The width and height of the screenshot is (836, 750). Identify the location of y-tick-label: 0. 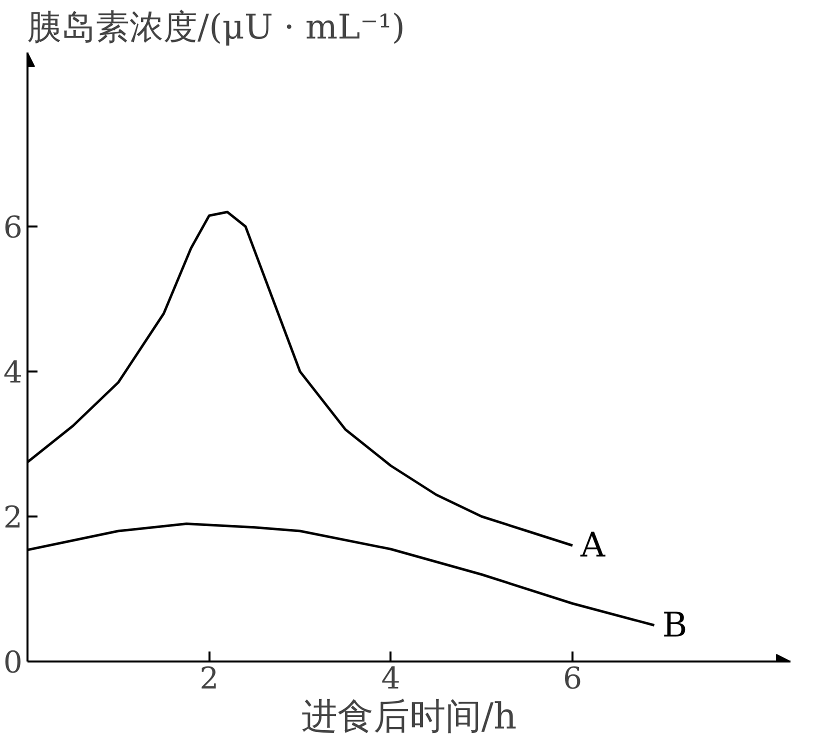
(13, 663).